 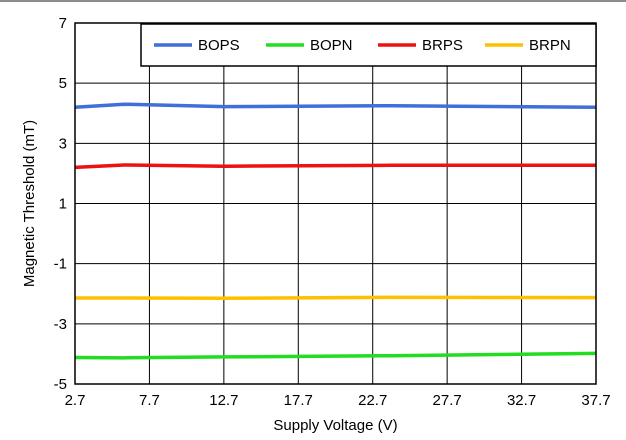 I want to click on y-tick-label: 7, so click(x=63, y=23).